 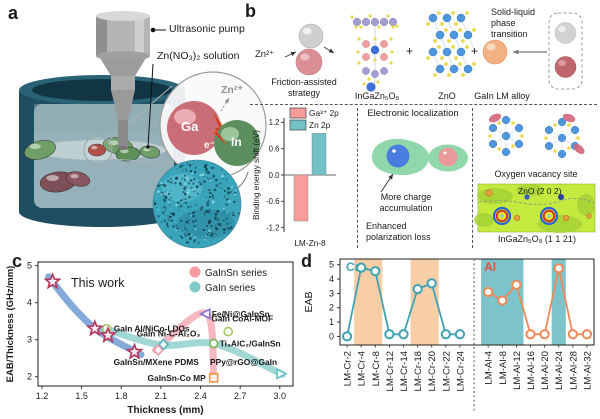 What do you see at coordinates (265, 54) in the screenshot?
I see `zn-ion-label-b: Zn²⁺` at bounding box center [265, 54].